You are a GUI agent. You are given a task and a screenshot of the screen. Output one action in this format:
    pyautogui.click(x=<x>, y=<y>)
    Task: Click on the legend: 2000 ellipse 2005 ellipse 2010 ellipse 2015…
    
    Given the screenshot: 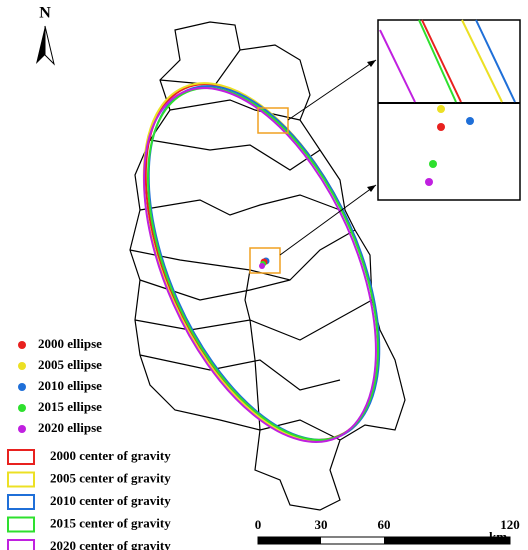 What is the action you would take?
    pyautogui.click(x=89, y=443)
    